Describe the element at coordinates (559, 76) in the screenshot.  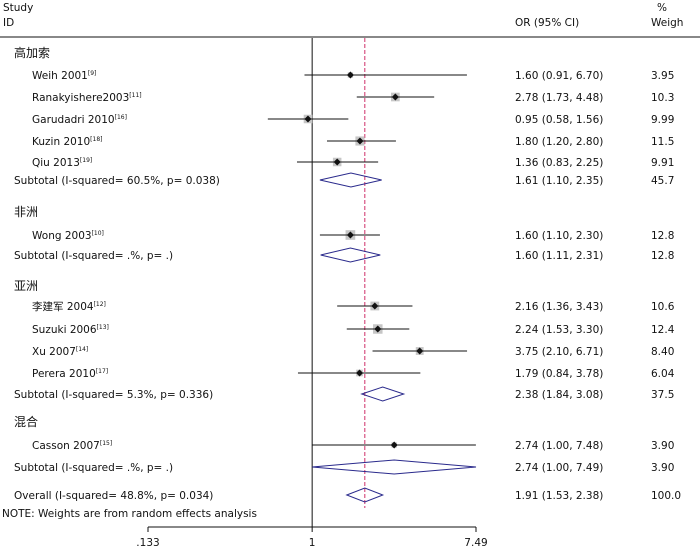
I see `or-ci-value: 1.60 (0.91, 6.70)` at that location.